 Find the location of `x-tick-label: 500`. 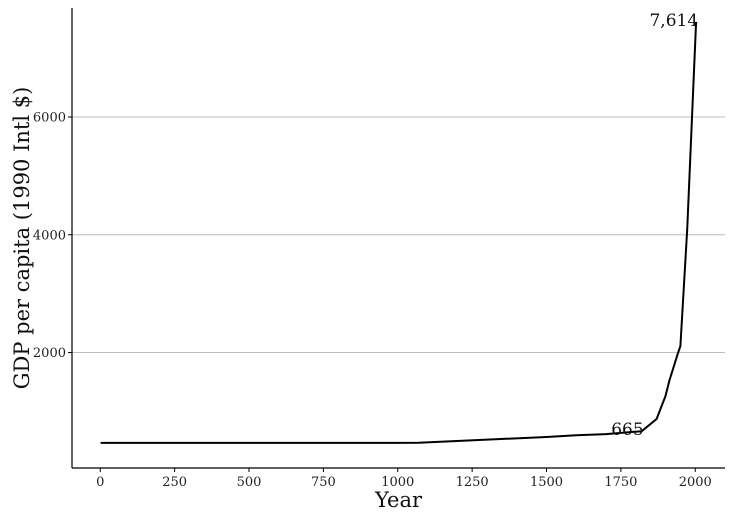

x-tick-label: 500 is located at coordinates (249, 482).